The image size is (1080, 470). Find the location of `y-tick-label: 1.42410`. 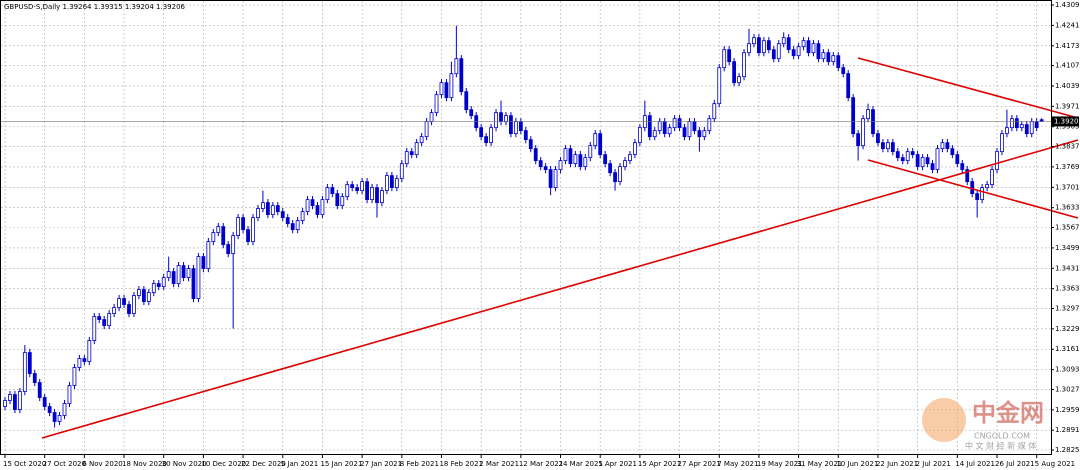

y-tick-label: 1.42410 is located at coordinates (1067, 25).